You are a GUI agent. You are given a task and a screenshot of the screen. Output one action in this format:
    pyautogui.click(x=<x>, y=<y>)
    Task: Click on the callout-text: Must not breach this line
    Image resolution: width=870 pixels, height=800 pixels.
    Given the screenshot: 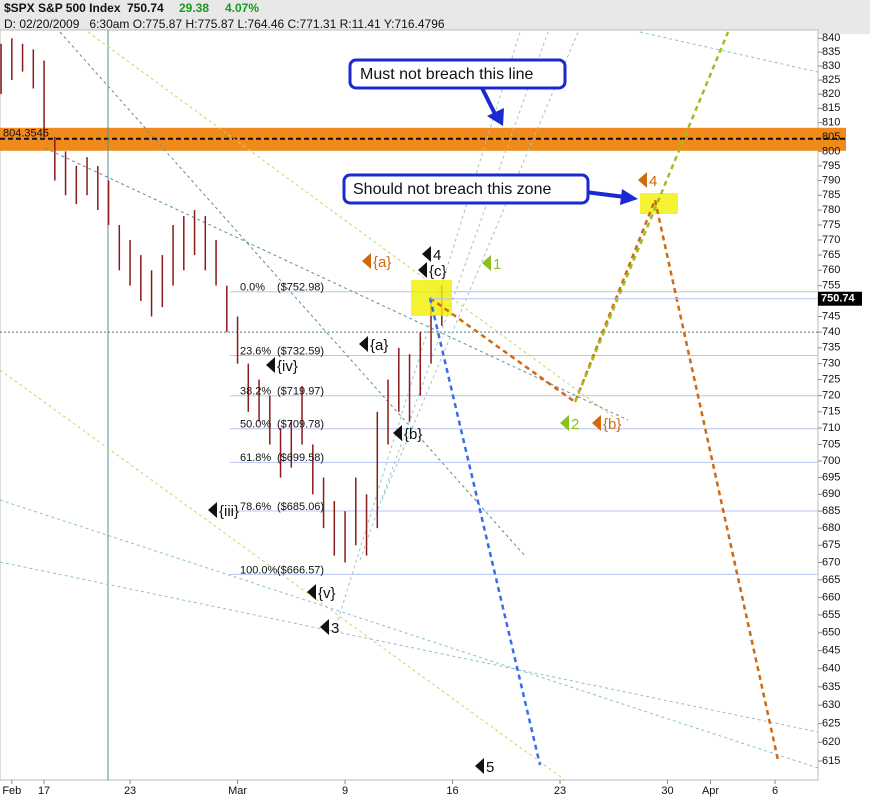 What is the action you would take?
    pyautogui.click(x=447, y=74)
    